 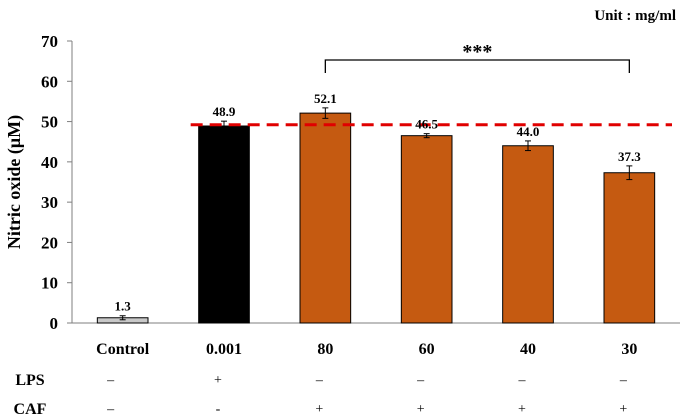 I want to click on treatment-mark: -, so click(x=218, y=409).